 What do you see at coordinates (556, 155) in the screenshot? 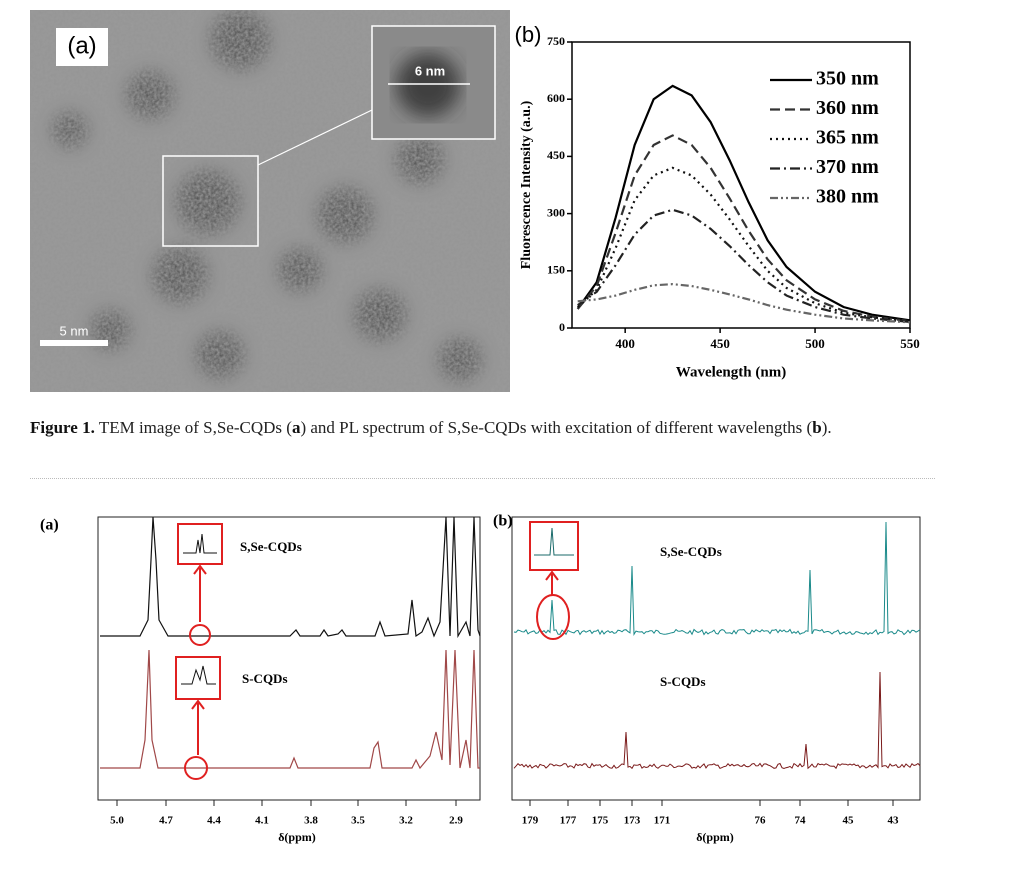
I see `y-tick-label: 450` at bounding box center [556, 155].